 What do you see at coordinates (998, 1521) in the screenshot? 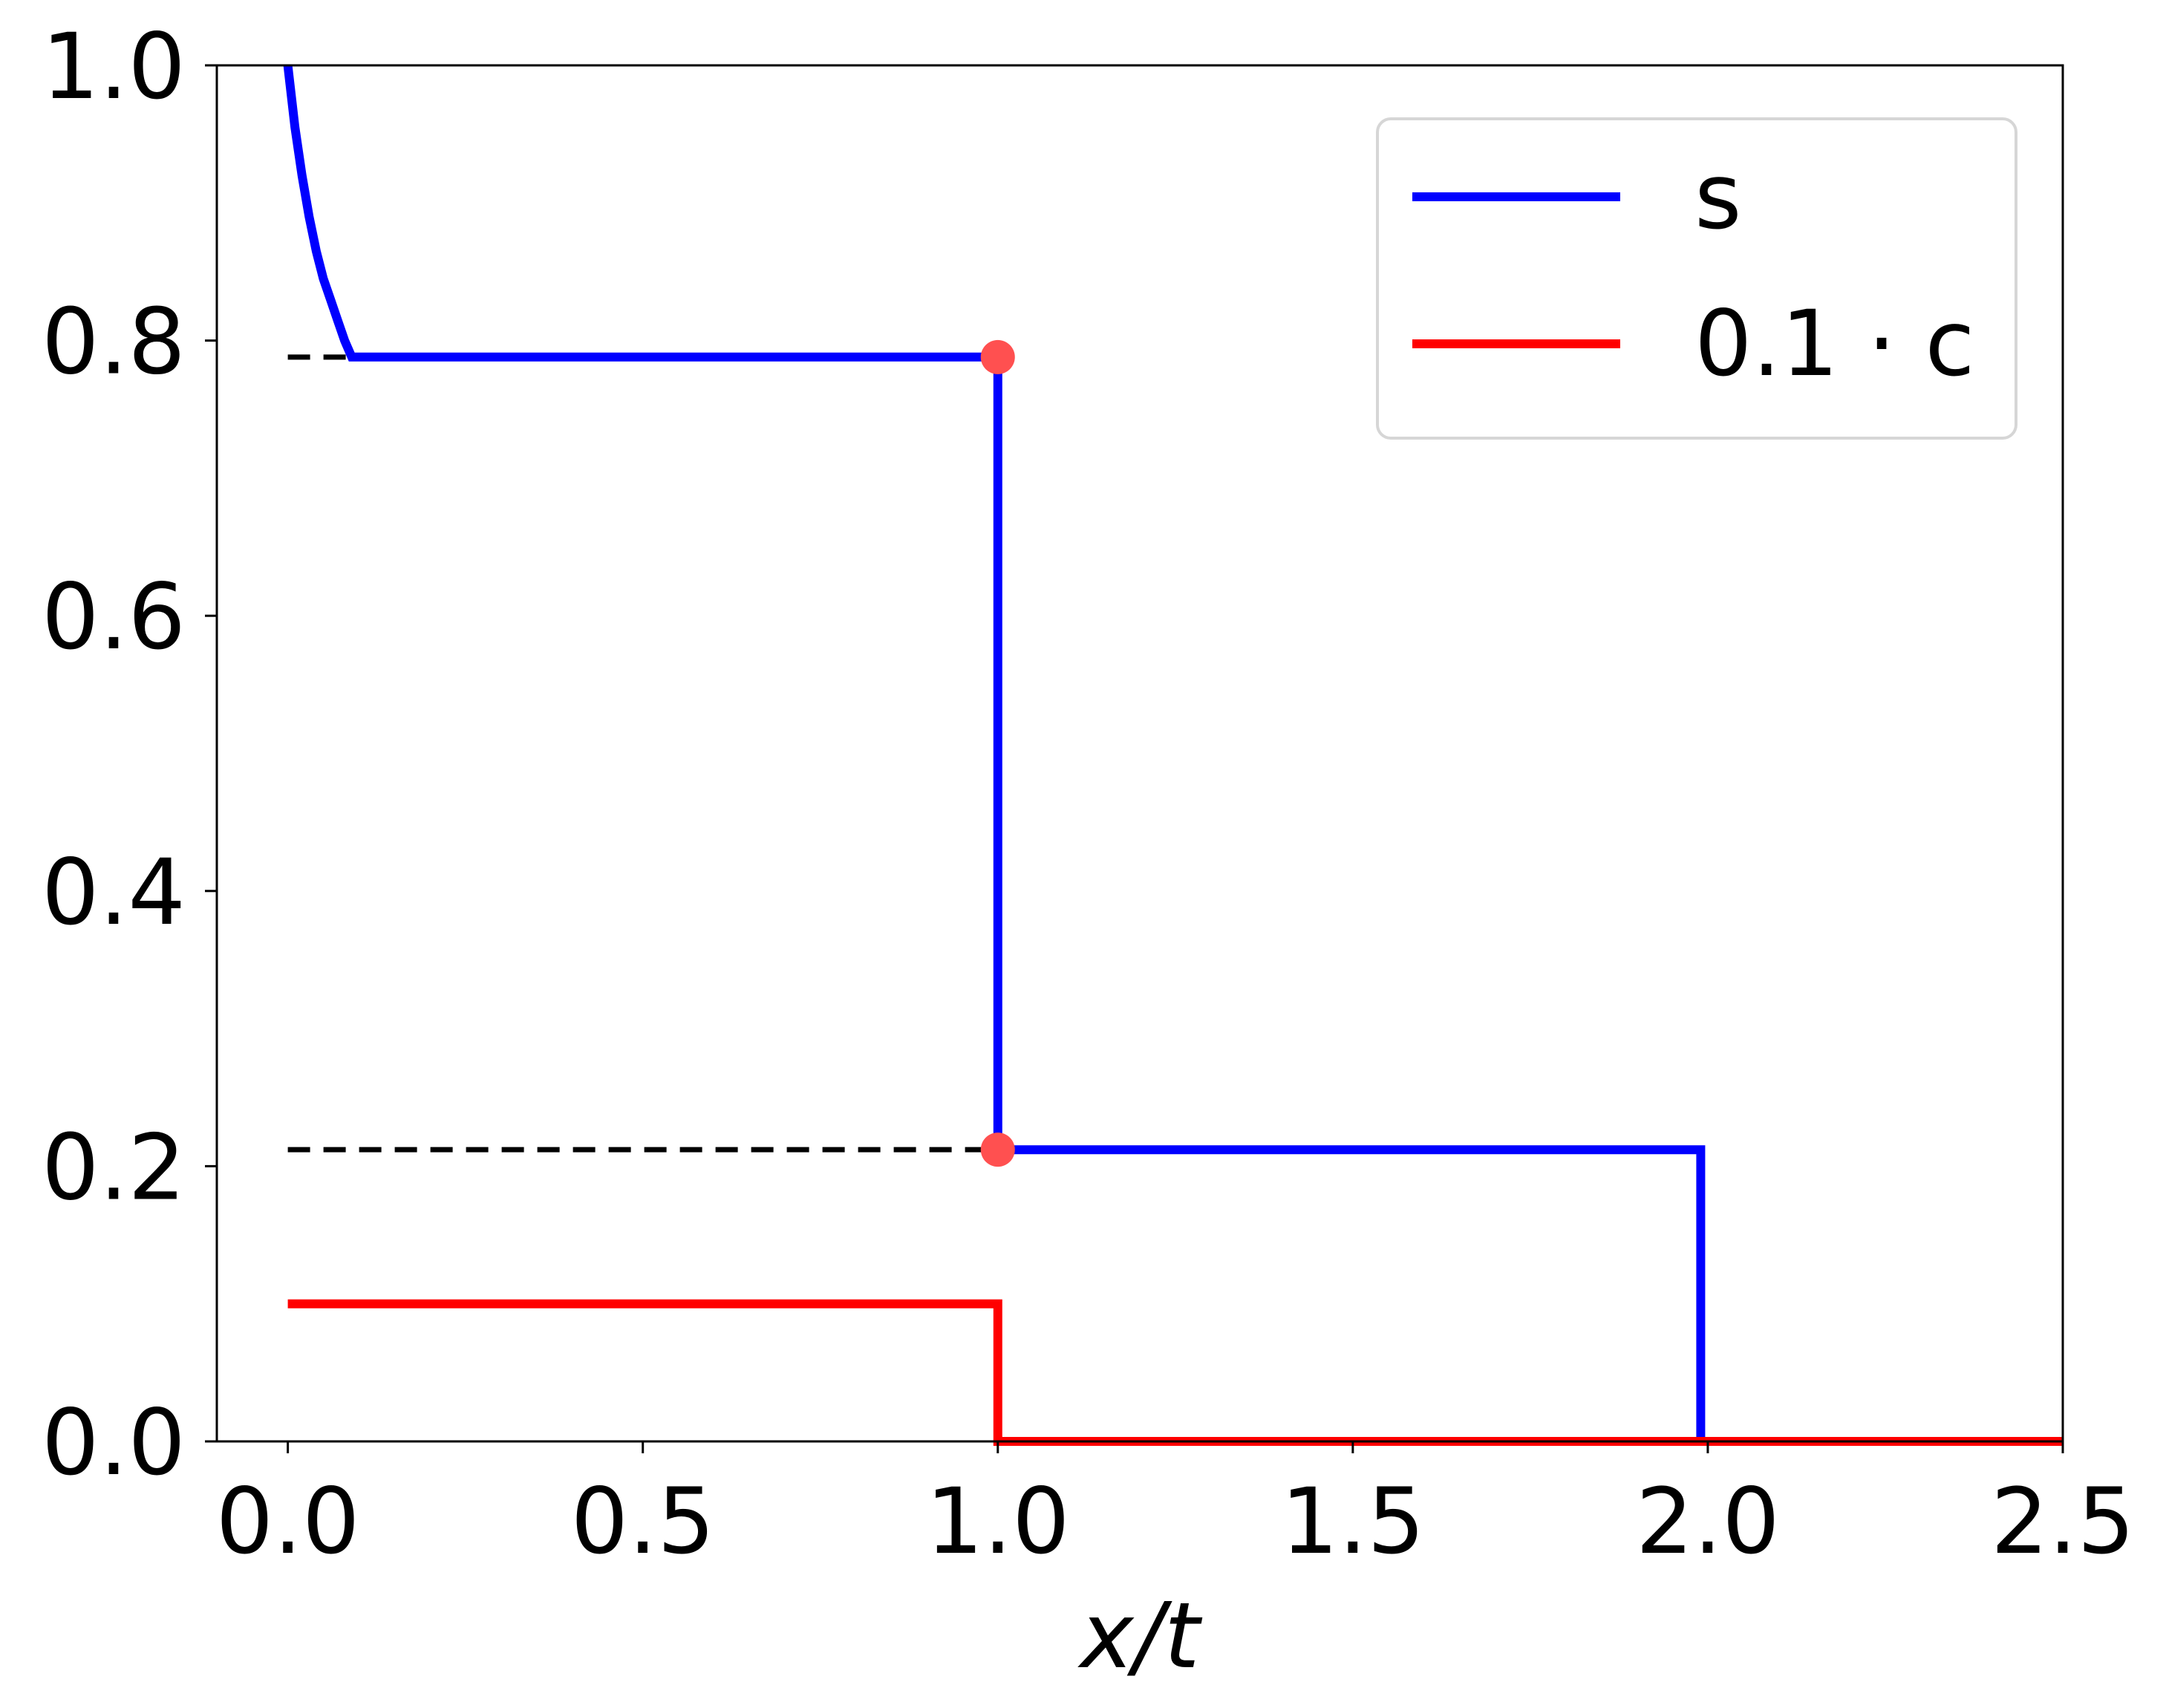
I see `x-tick-label: 1.0` at bounding box center [998, 1521].